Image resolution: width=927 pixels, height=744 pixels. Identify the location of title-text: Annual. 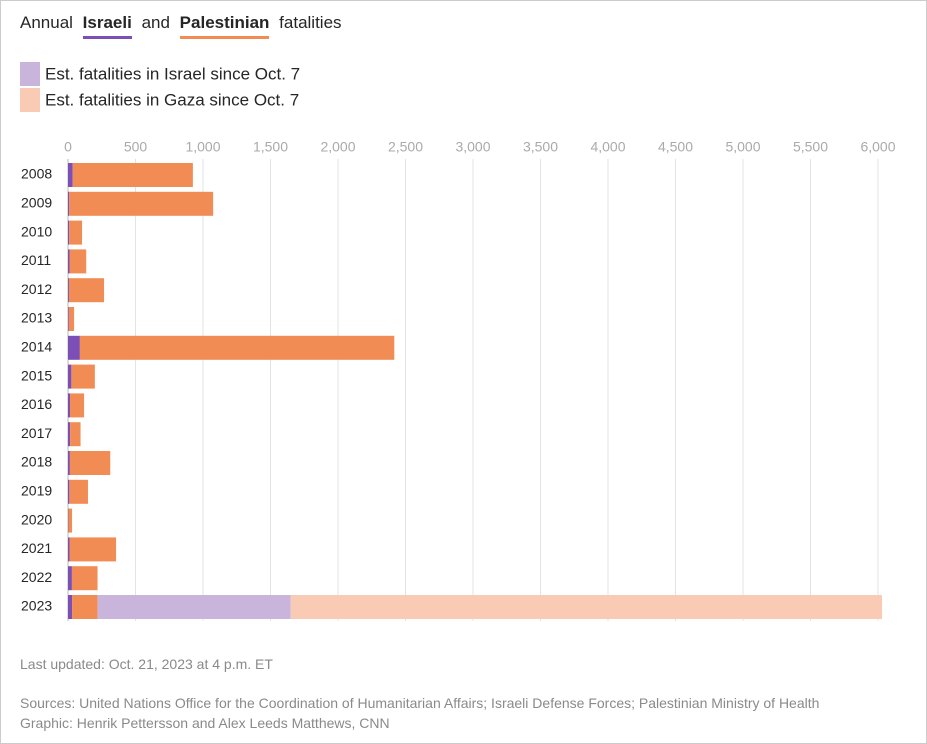
(46, 22).